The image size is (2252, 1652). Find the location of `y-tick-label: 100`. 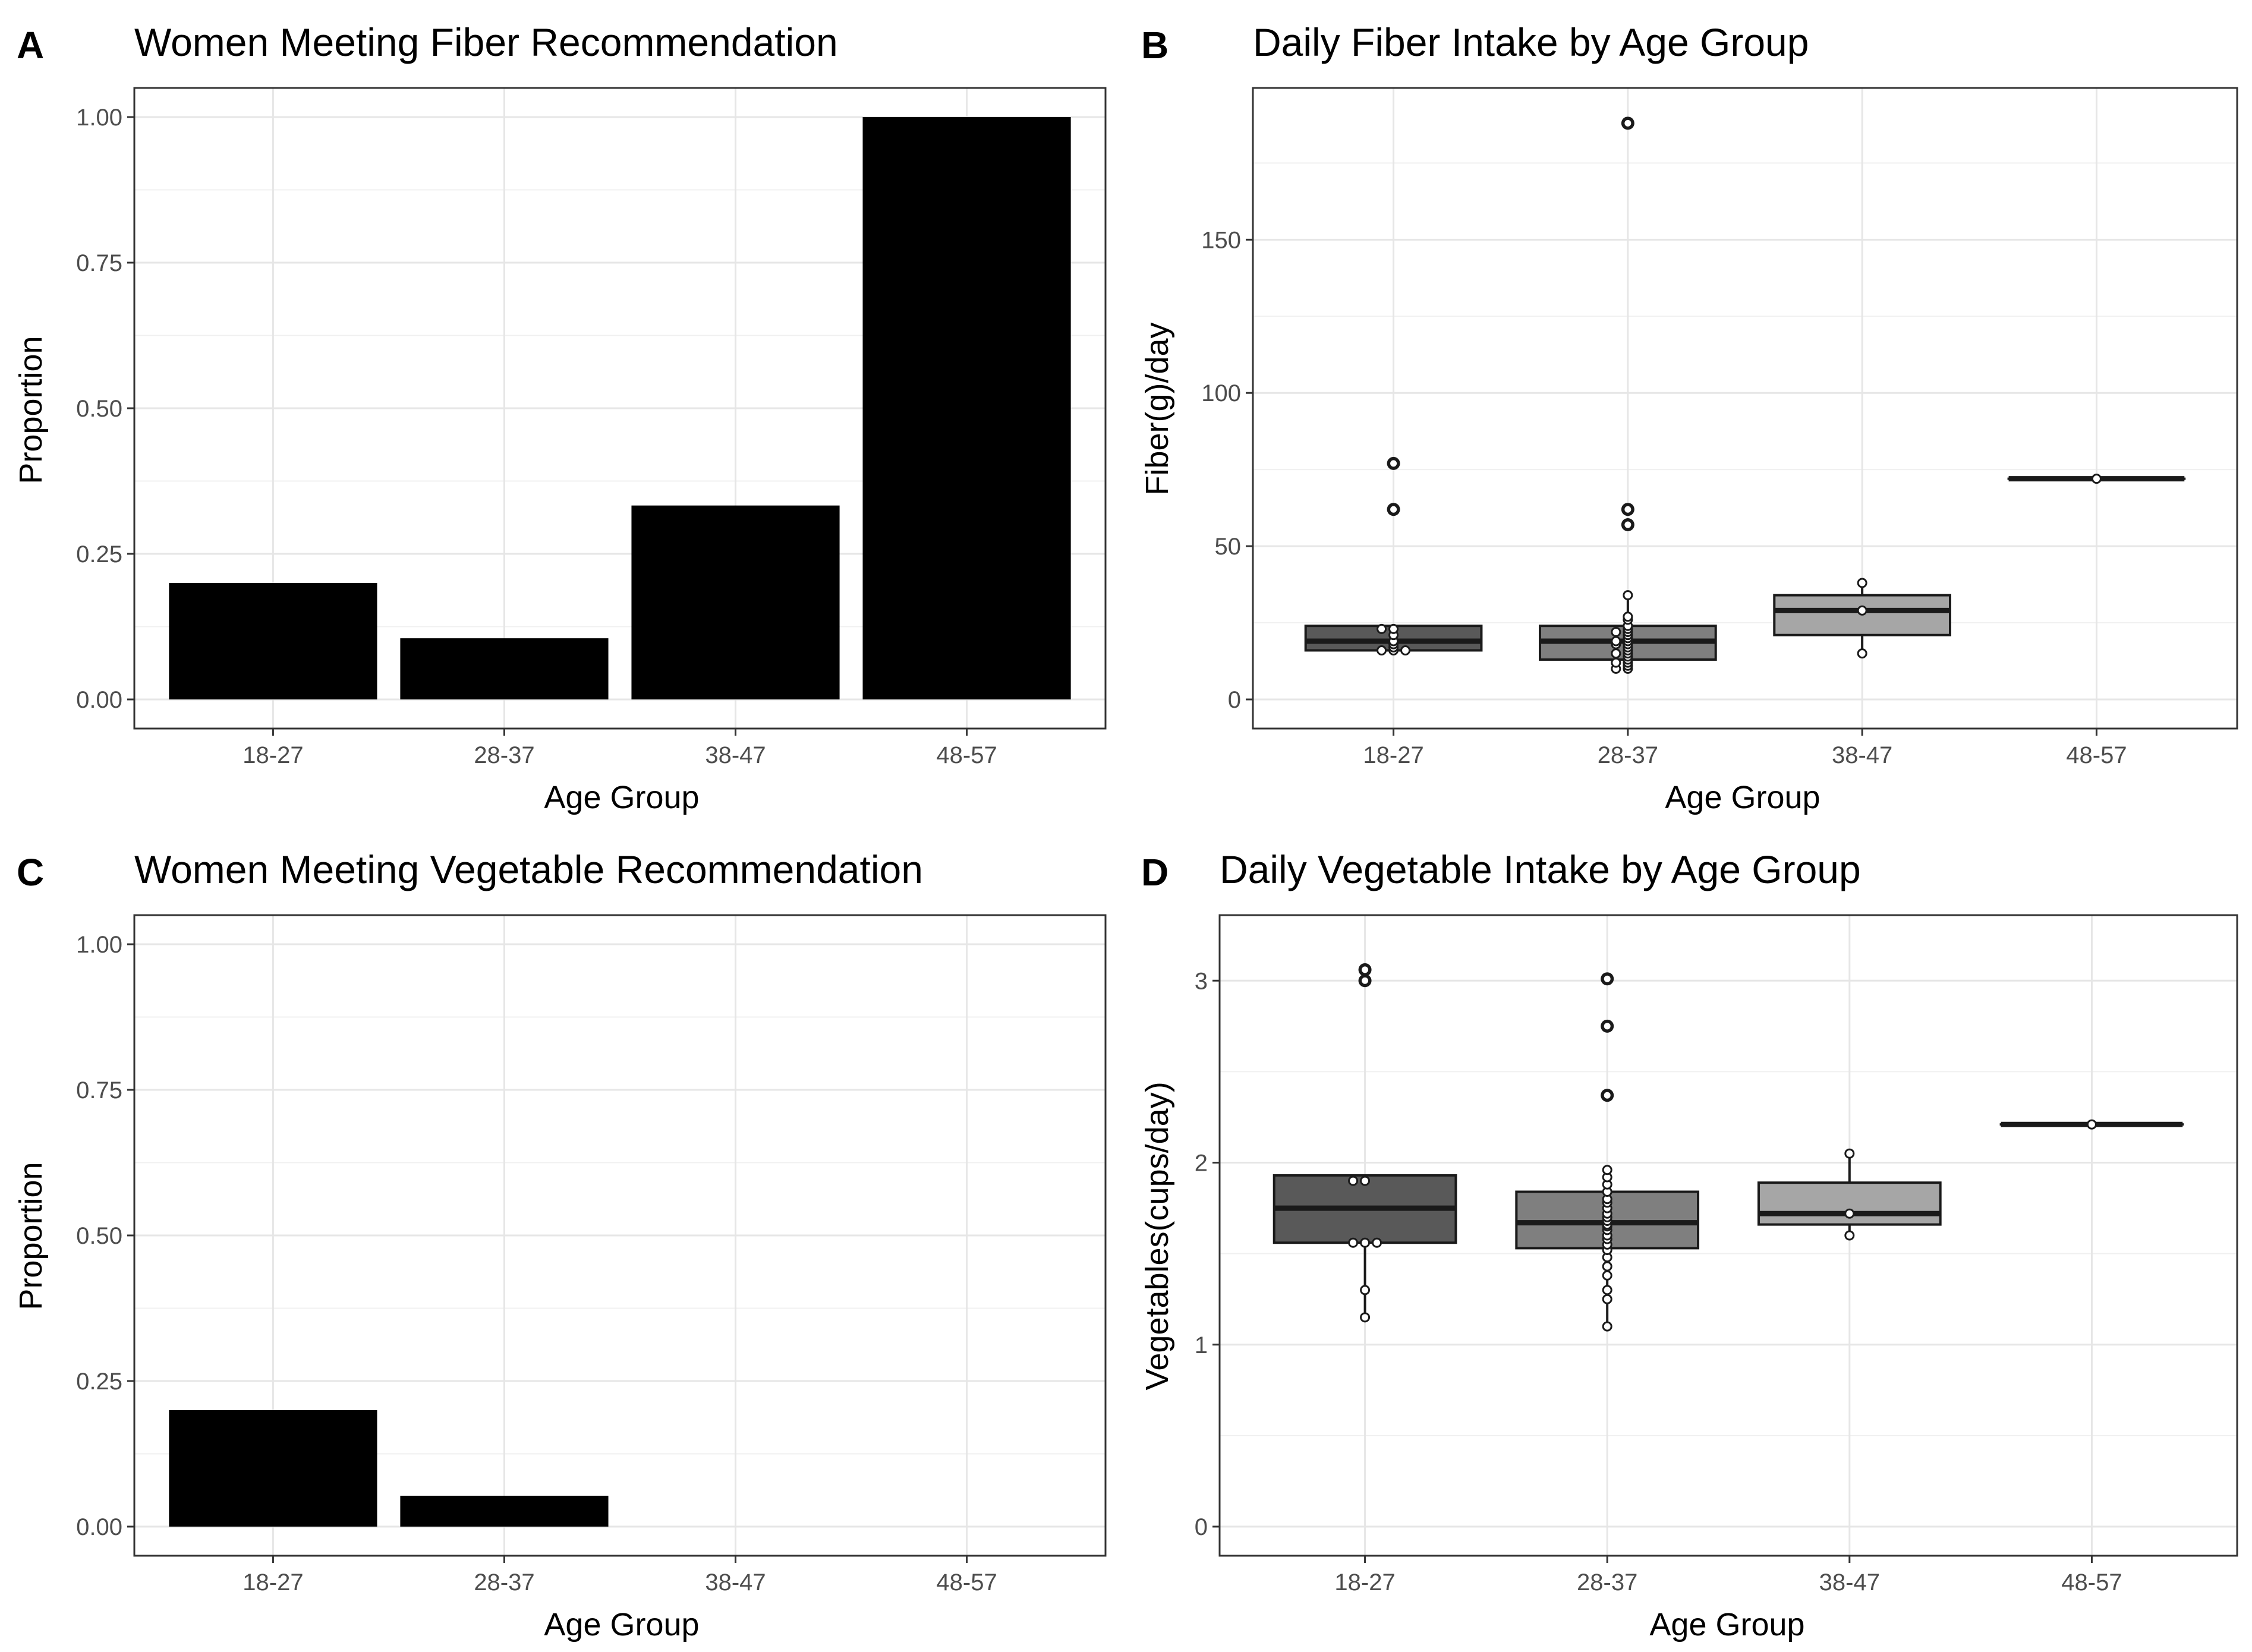

y-tick-label: 100 is located at coordinates (1221, 393).